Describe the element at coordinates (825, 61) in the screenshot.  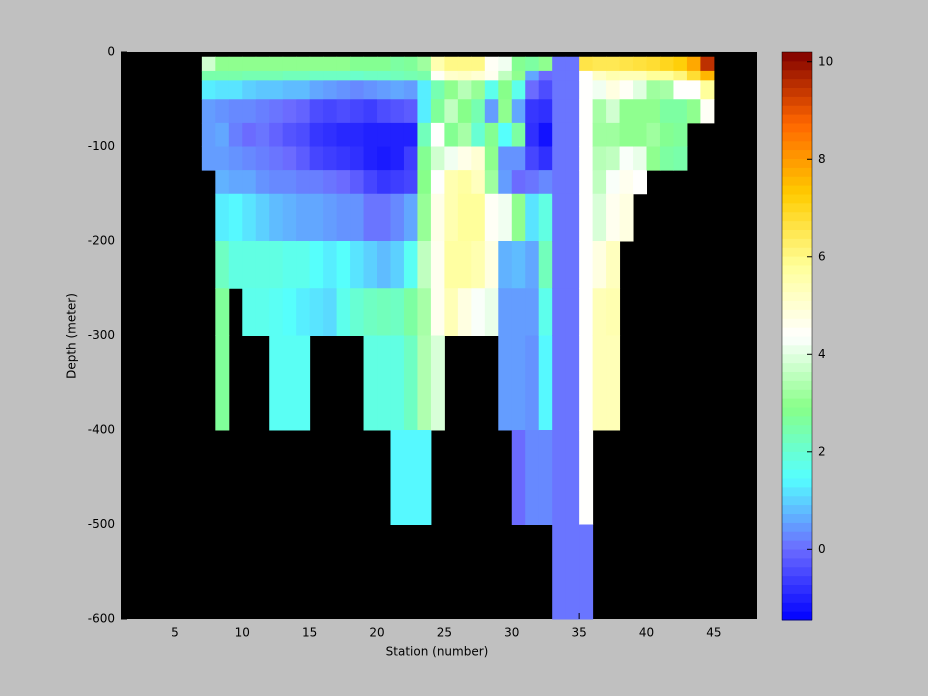
I see `colorbar-tick-label: 10` at that location.